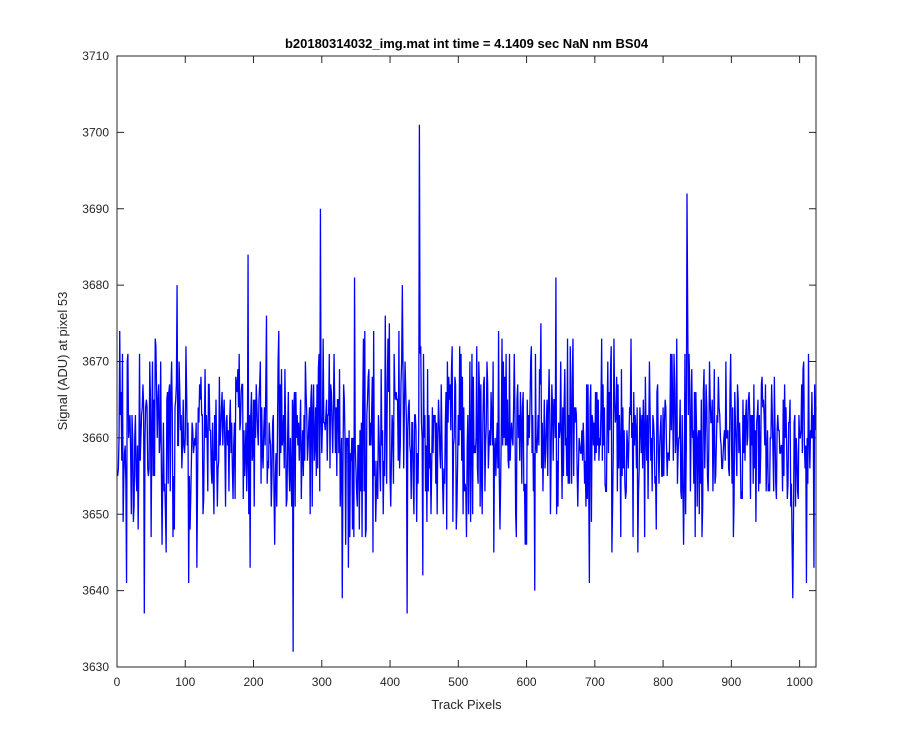 The image size is (900, 750). What do you see at coordinates (62, 361) in the screenshot?
I see `y-axis-label: Signal (ADU) at pixel 53` at bounding box center [62, 361].